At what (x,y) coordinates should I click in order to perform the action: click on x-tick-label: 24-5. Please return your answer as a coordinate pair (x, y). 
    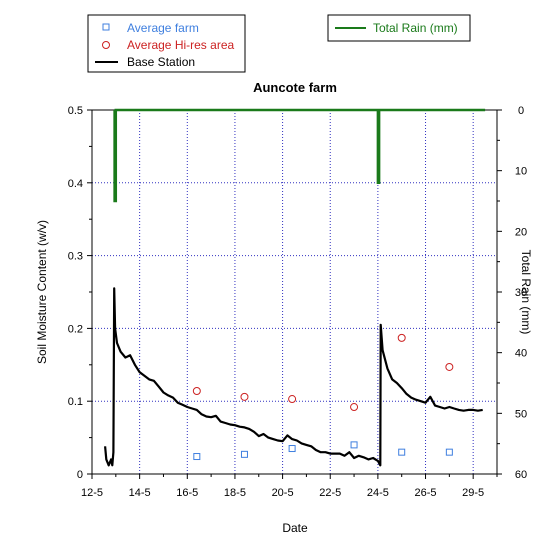
    Looking at the image, I should click on (378, 493).